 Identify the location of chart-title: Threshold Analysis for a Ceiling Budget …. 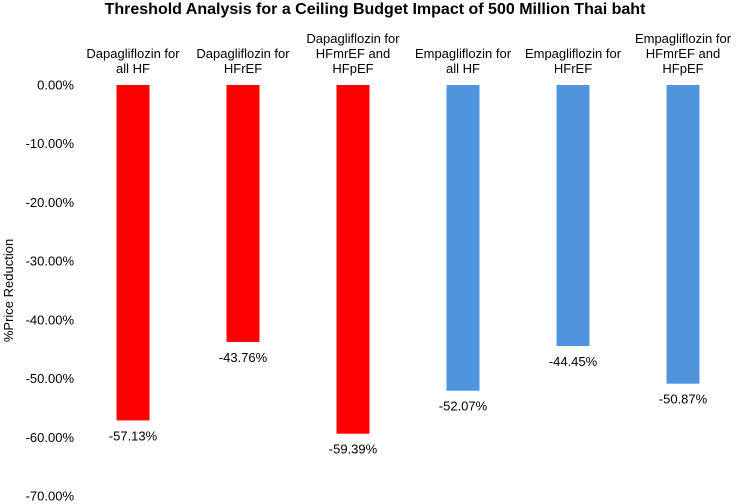
(375, 9).